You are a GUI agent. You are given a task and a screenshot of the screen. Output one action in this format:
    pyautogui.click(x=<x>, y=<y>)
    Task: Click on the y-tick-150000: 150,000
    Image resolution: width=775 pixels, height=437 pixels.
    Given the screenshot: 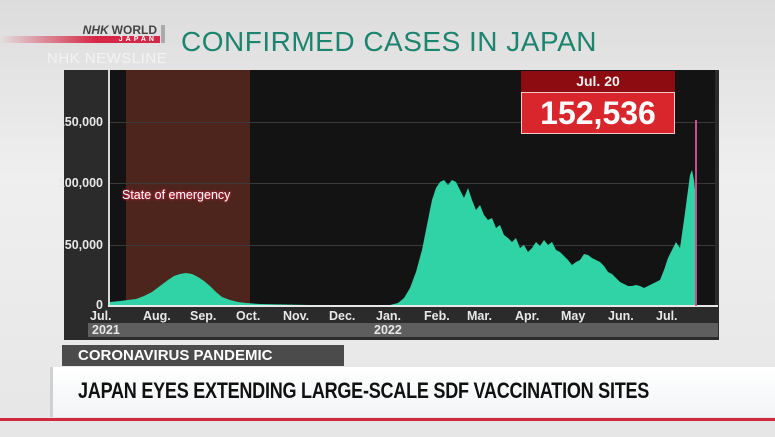 What is the action you would take?
    pyautogui.click(x=80, y=122)
    